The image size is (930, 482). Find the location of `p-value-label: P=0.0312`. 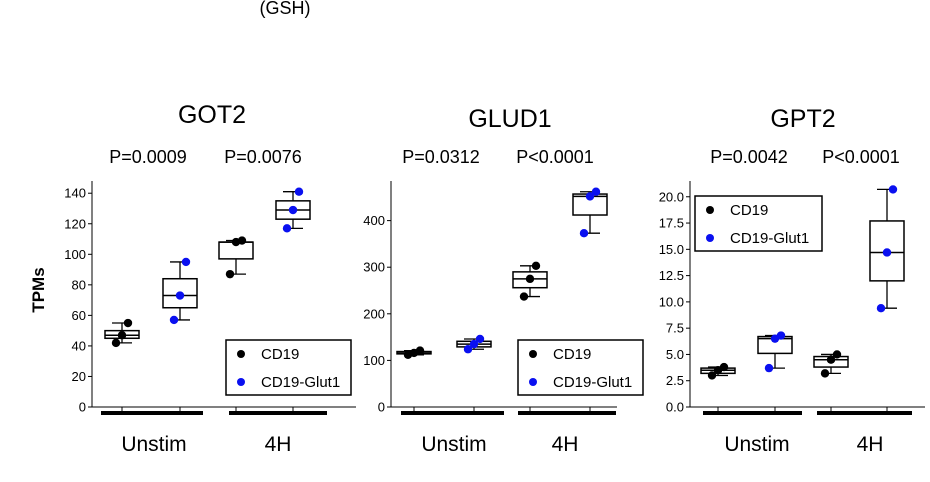

p-value-label: P=0.0312 is located at coordinates (441, 157).